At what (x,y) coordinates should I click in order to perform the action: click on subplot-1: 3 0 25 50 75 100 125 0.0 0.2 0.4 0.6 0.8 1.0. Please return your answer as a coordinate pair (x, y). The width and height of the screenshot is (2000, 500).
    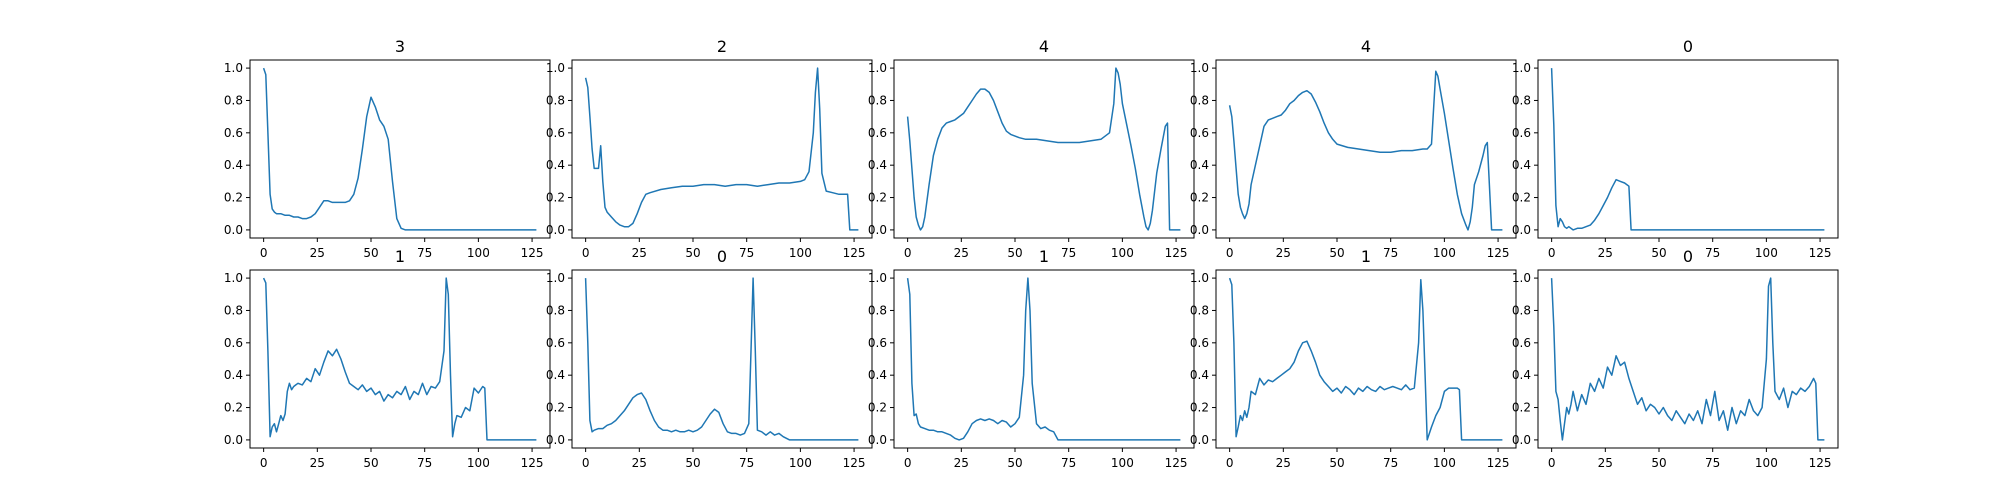
    Looking at the image, I should click on (387, 148).